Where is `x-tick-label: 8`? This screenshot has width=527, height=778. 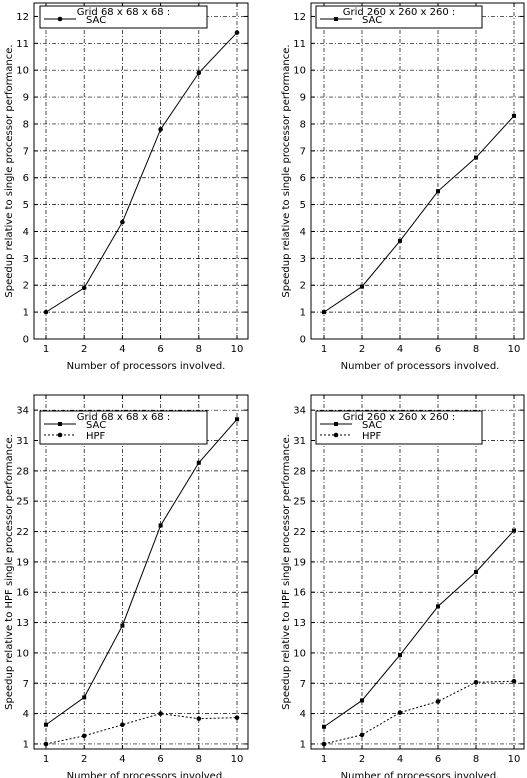
x-tick-label: 8 is located at coordinates (199, 349).